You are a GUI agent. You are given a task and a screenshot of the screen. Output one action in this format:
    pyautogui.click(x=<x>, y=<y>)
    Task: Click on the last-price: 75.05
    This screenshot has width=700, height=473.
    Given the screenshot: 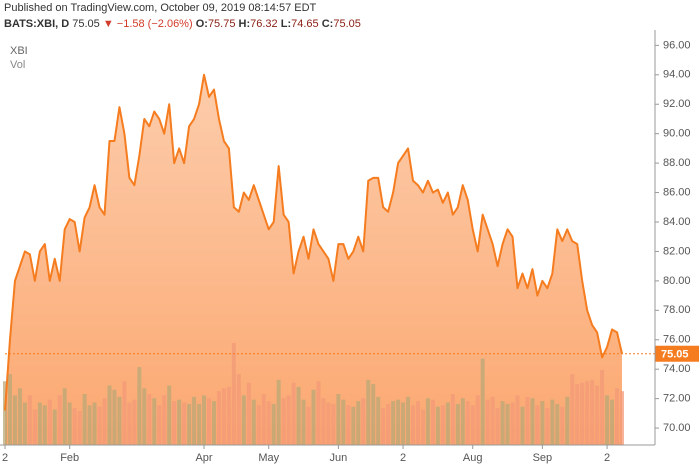 What is the action you would take?
    pyautogui.click(x=86, y=24)
    